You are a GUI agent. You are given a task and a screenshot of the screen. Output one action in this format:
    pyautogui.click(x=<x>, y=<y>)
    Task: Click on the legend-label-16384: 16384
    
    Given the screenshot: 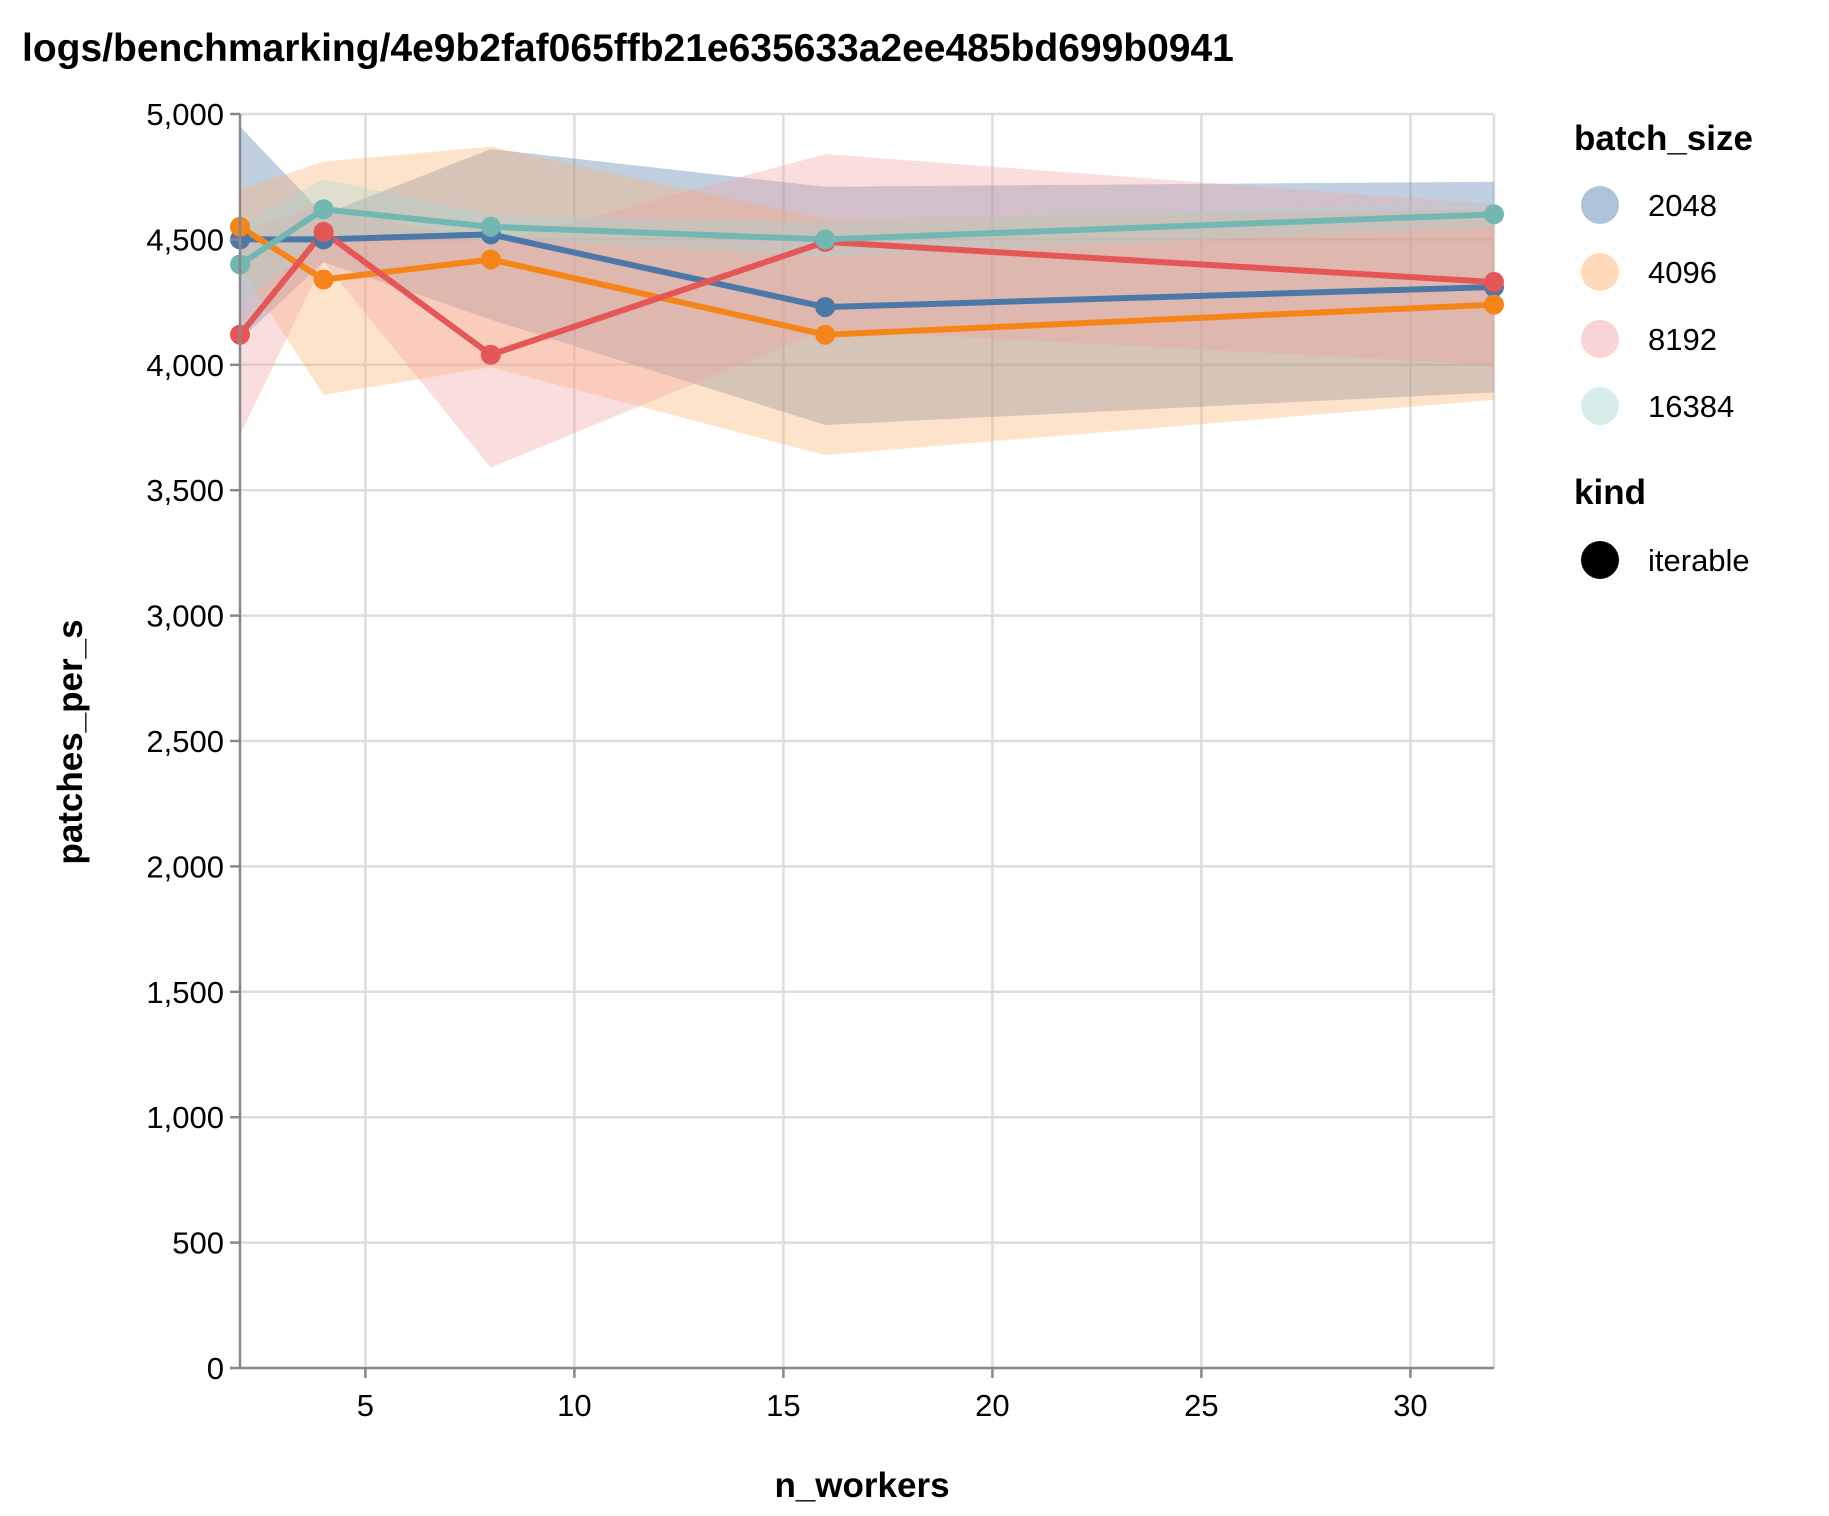 What is the action you would take?
    pyautogui.click(x=1691, y=406)
    